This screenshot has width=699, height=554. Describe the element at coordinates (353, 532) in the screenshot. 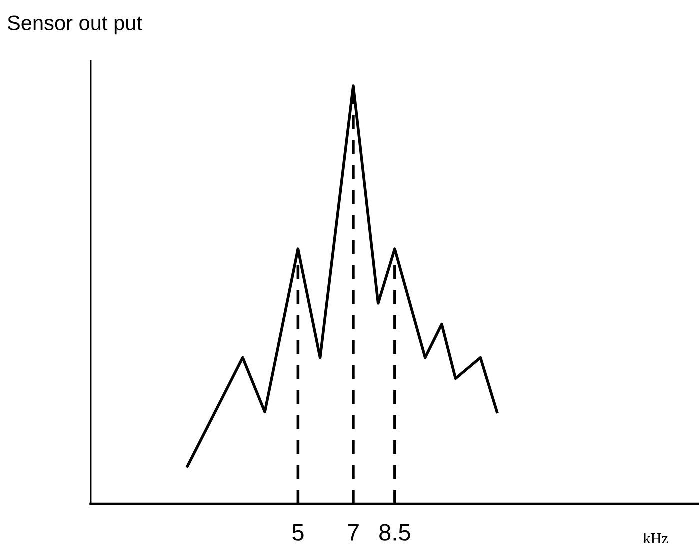

I see `x-tick-label: 7` at that location.